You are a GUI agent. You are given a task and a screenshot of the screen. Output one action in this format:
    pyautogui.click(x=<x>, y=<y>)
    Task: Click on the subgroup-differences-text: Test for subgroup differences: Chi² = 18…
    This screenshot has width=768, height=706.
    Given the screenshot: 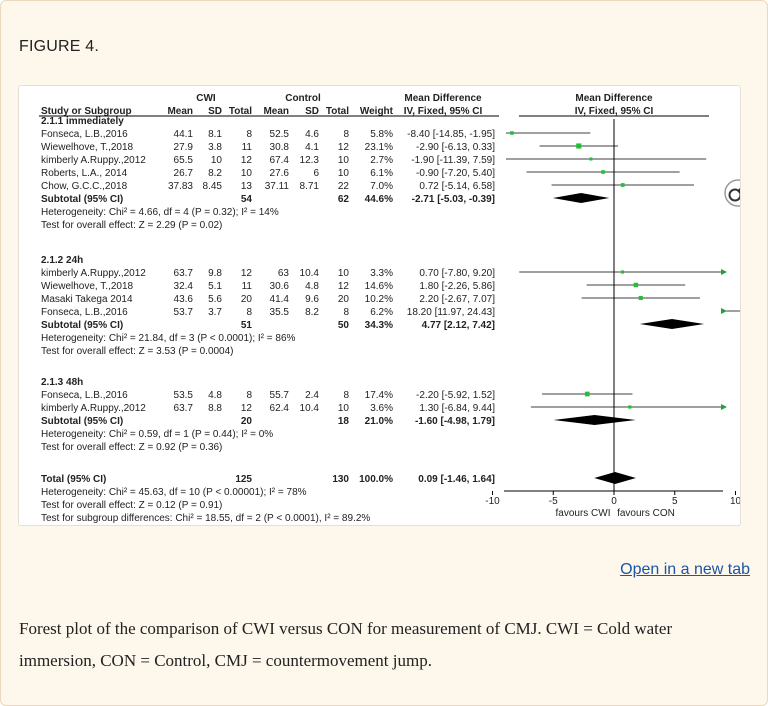 What is the action you would take?
    pyautogui.click(x=205, y=518)
    